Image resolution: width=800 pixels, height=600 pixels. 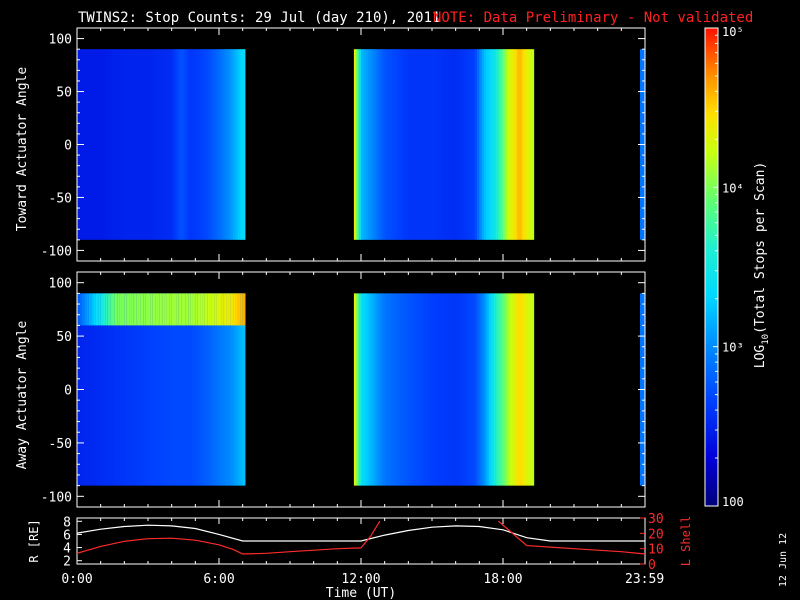 I want to click on date-stamp: 12 Jun 12, so click(x=783, y=560).